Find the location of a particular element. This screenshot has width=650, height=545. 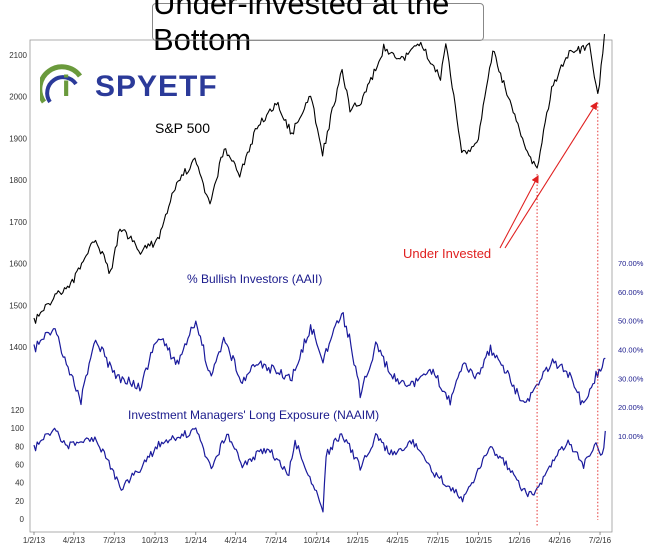

aaii-label: % Bullish Investors (AAII) is located at coordinates (254, 279).